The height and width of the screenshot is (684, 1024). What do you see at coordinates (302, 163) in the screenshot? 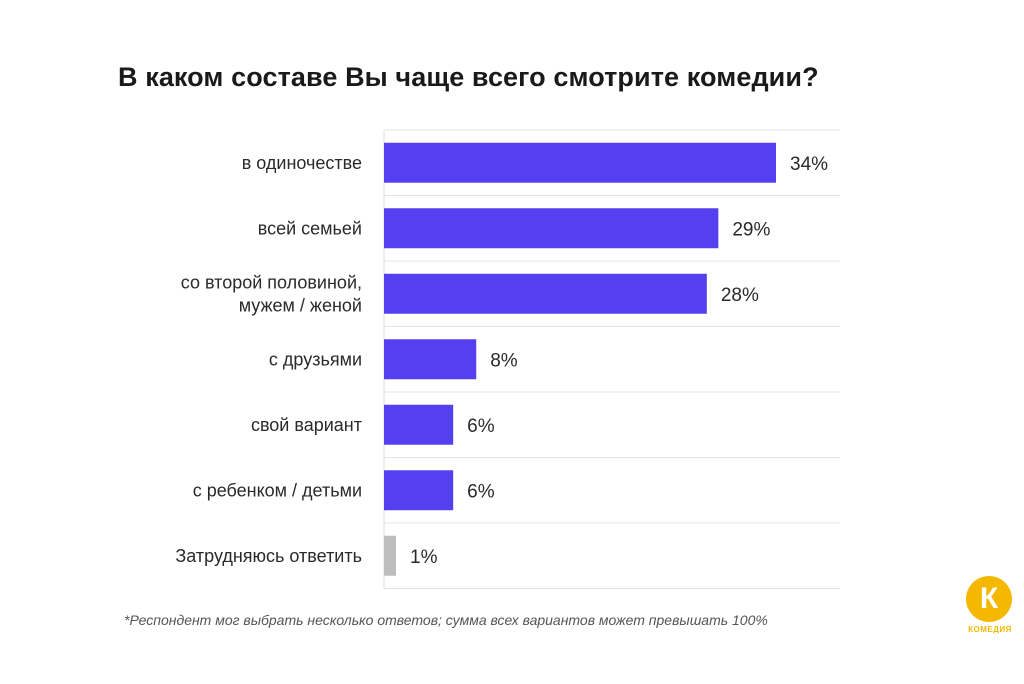
I see `category-label: в одиночестве` at bounding box center [302, 163].